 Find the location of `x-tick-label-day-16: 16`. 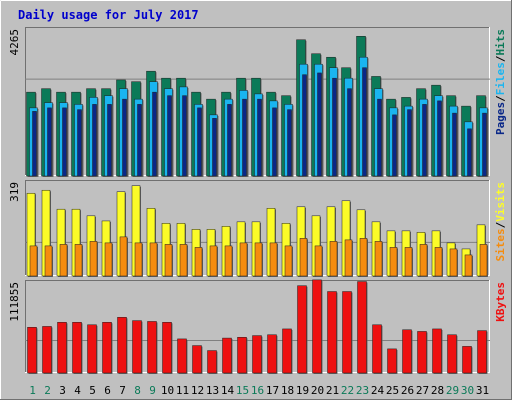

x-tick-label-day-16: 16 is located at coordinates (257, 390).